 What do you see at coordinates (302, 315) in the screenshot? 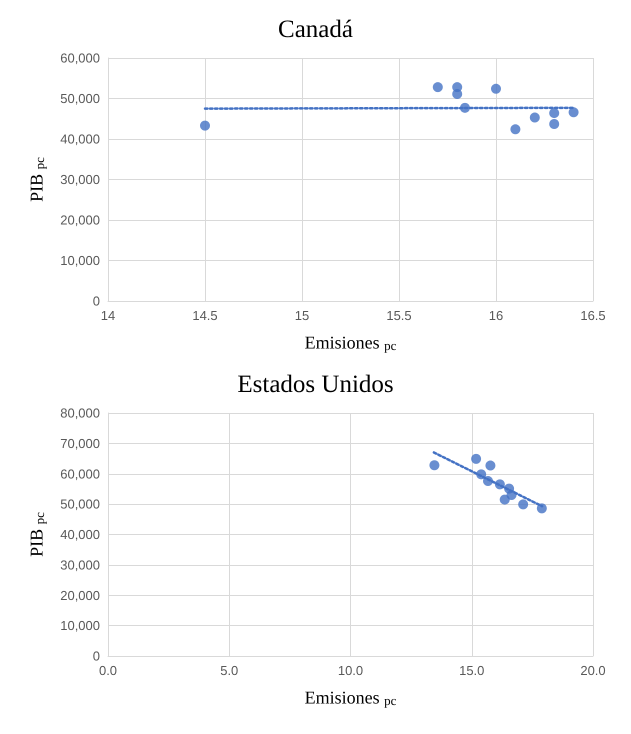
I see `x-tick-label: 15` at bounding box center [302, 315].